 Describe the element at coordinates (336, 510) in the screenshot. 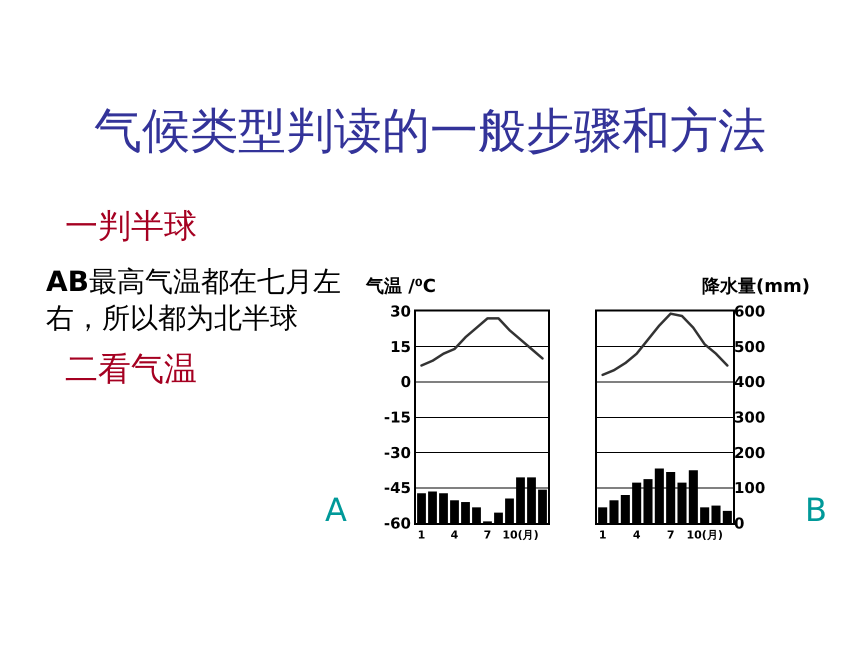

I see `text: A` at that location.